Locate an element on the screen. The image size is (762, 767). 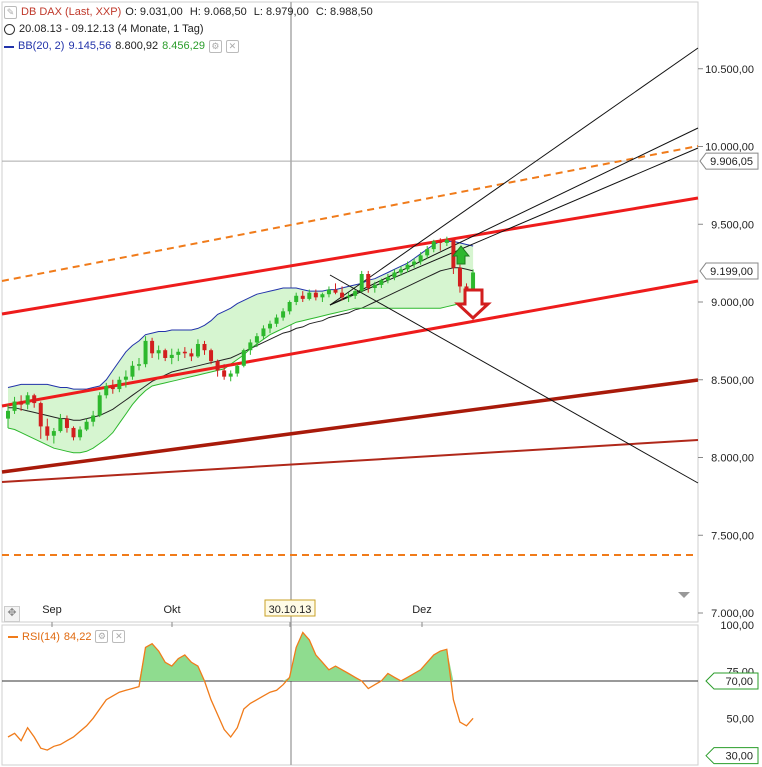
scroll-down-icon is located at coordinates (684, 595).